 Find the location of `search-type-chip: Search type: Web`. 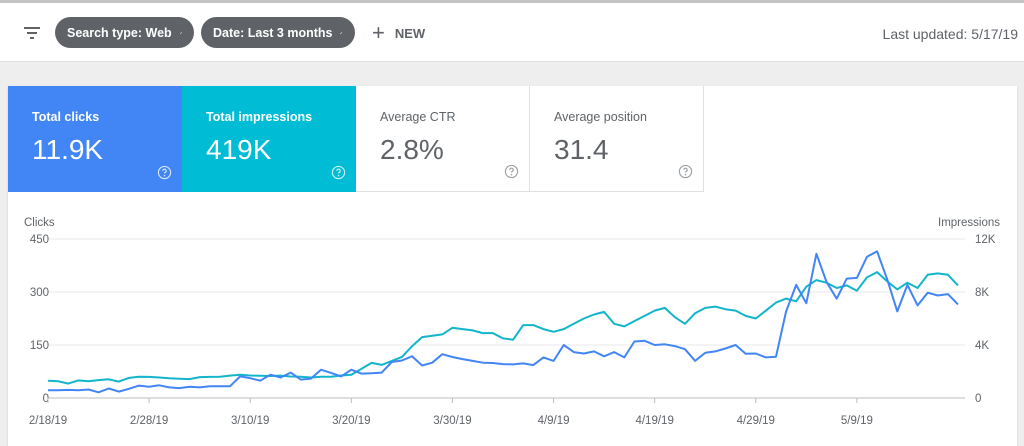

search-type-chip: Search type: Web is located at coordinates (124, 32).